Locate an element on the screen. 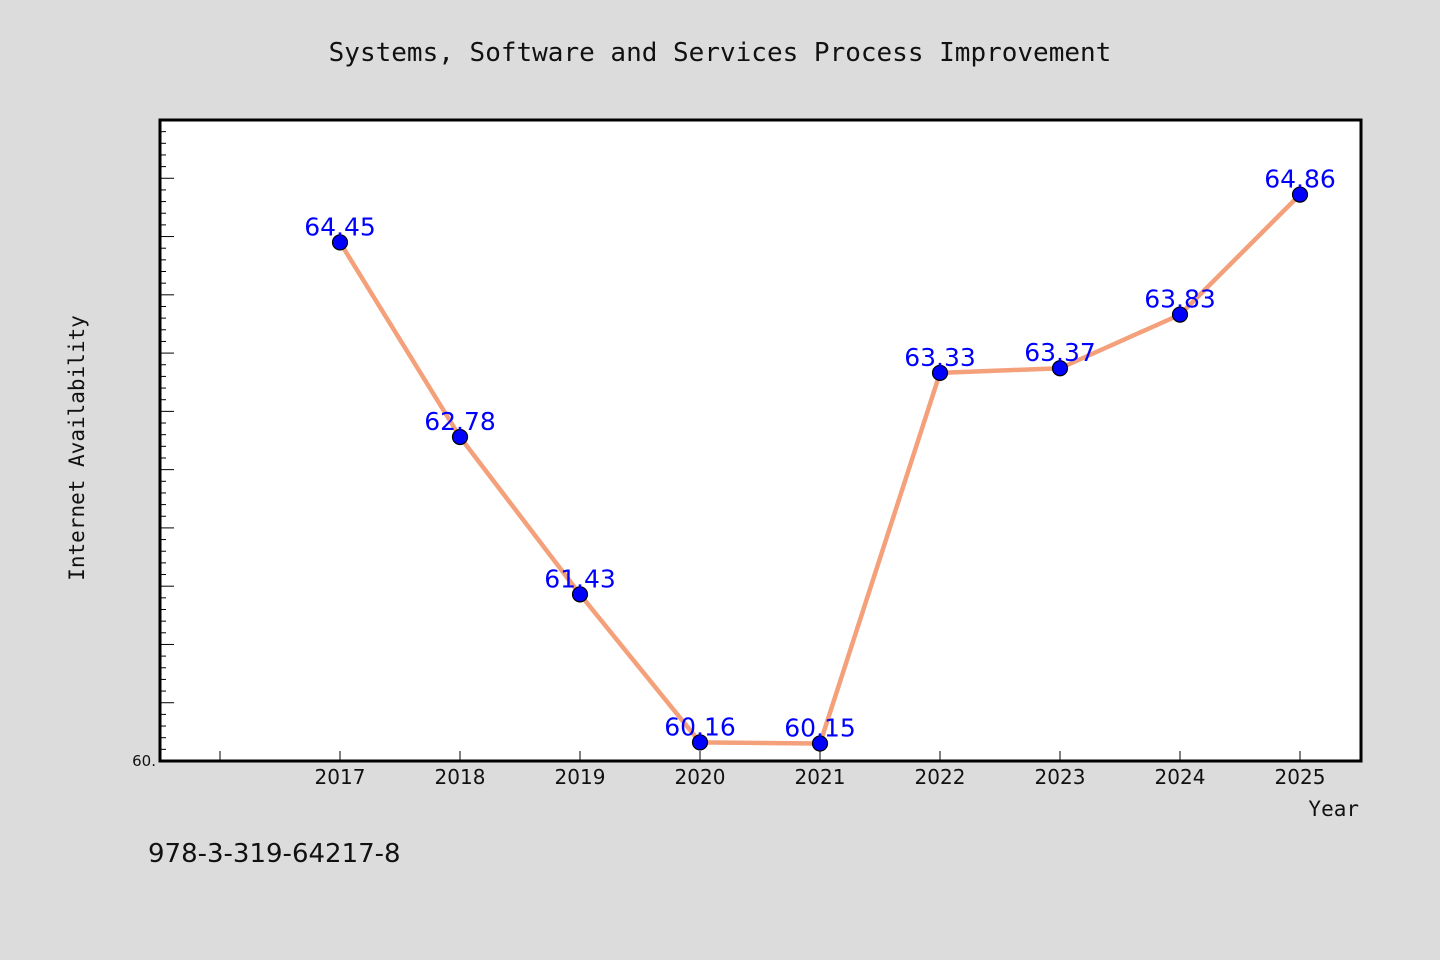  data-point-label: 61.43 is located at coordinates (580, 578).